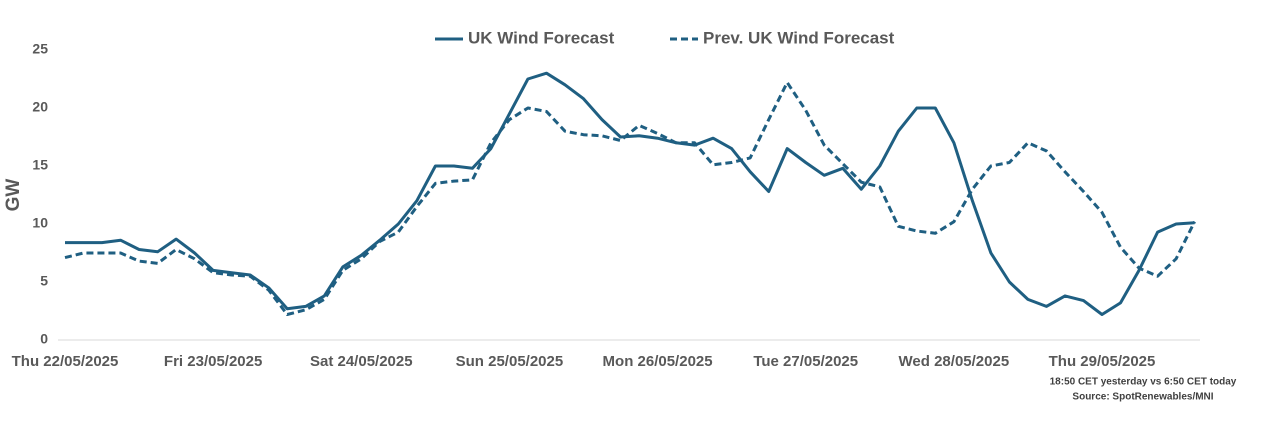 Image resolution: width=1261 pixels, height=426 pixels. Describe the element at coordinates (799, 37) in the screenshot. I see `legend-label: Prev. UK Wind Forecast` at that location.